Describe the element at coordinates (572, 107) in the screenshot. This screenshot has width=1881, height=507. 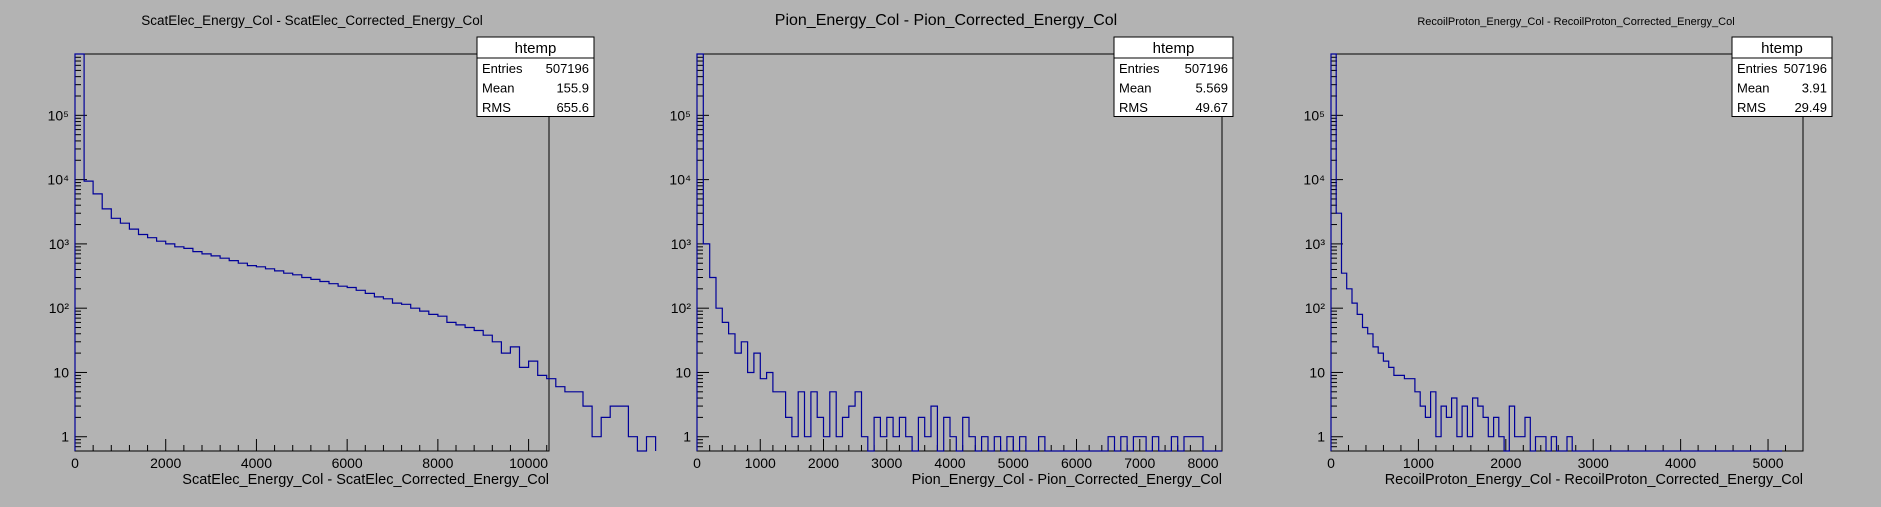
I see `stats-value-rms: 655.6` at that location.